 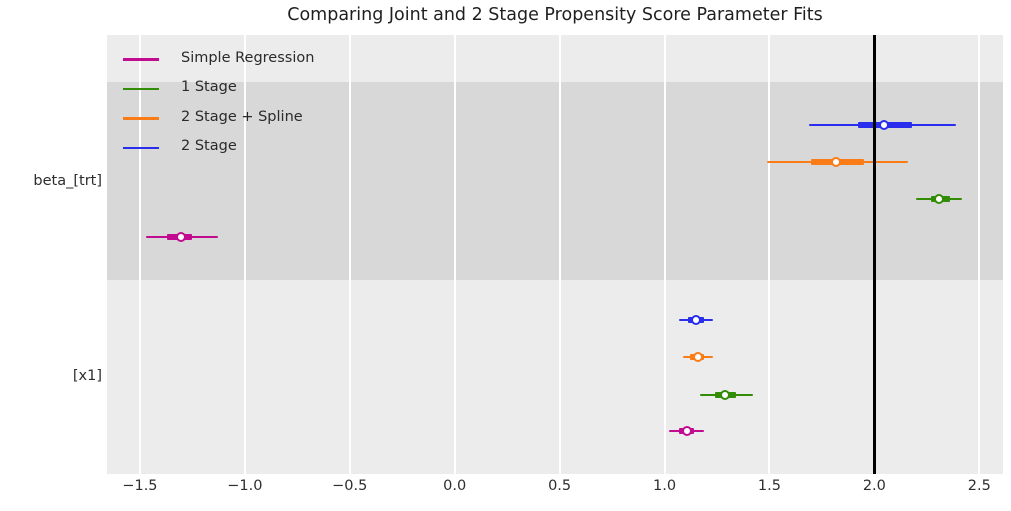 What do you see at coordinates (140, 486) in the screenshot?
I see `x-tick-label: −1.5` at bounding box center [140, 486].